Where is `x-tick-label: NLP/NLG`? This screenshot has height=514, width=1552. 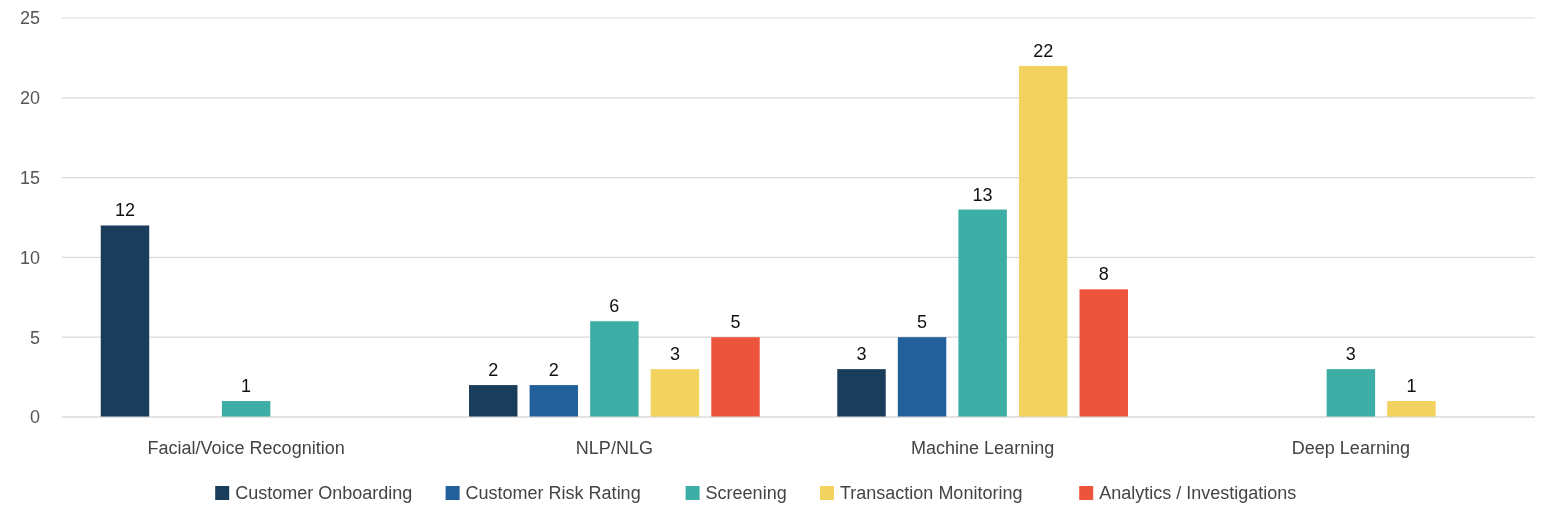 x-tick-label: NLP/NLG is located at coordinates (614, 448).